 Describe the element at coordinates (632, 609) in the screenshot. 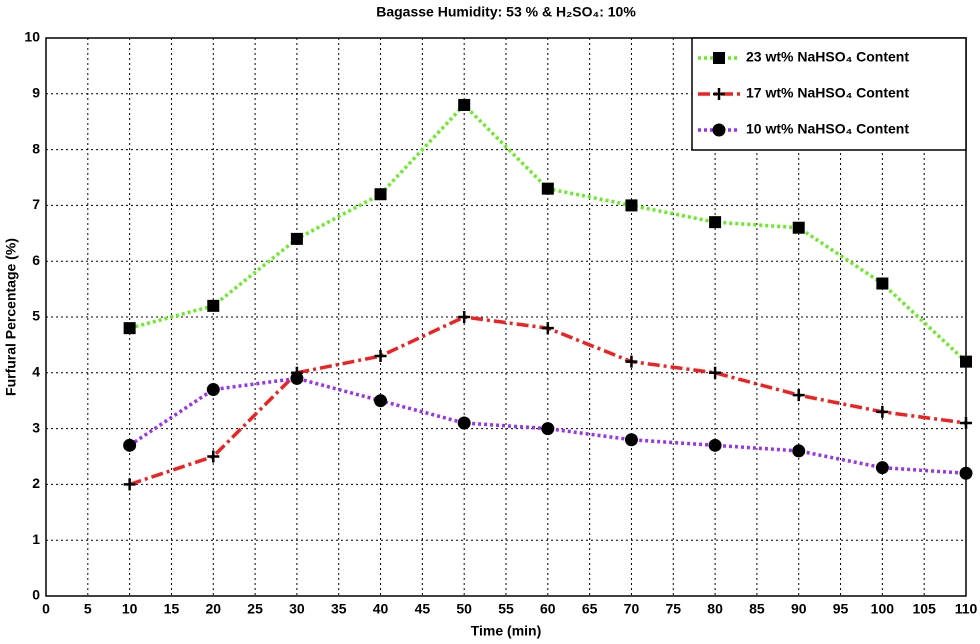

I see `x-tick-label: 70` at that location.